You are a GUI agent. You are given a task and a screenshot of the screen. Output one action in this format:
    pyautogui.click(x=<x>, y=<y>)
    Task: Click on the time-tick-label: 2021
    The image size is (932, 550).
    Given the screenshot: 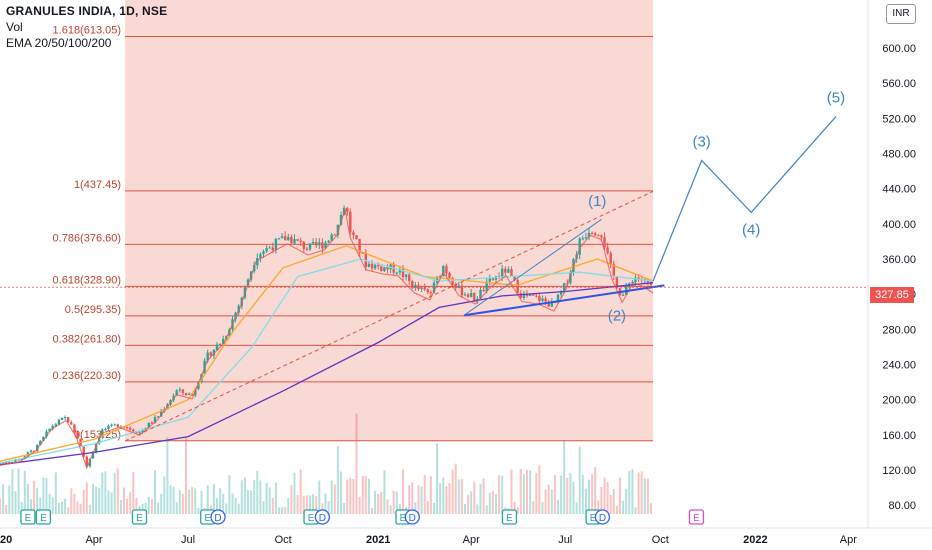 What is the action you would take?
    pyautogui.click(x=378, y=540)
    